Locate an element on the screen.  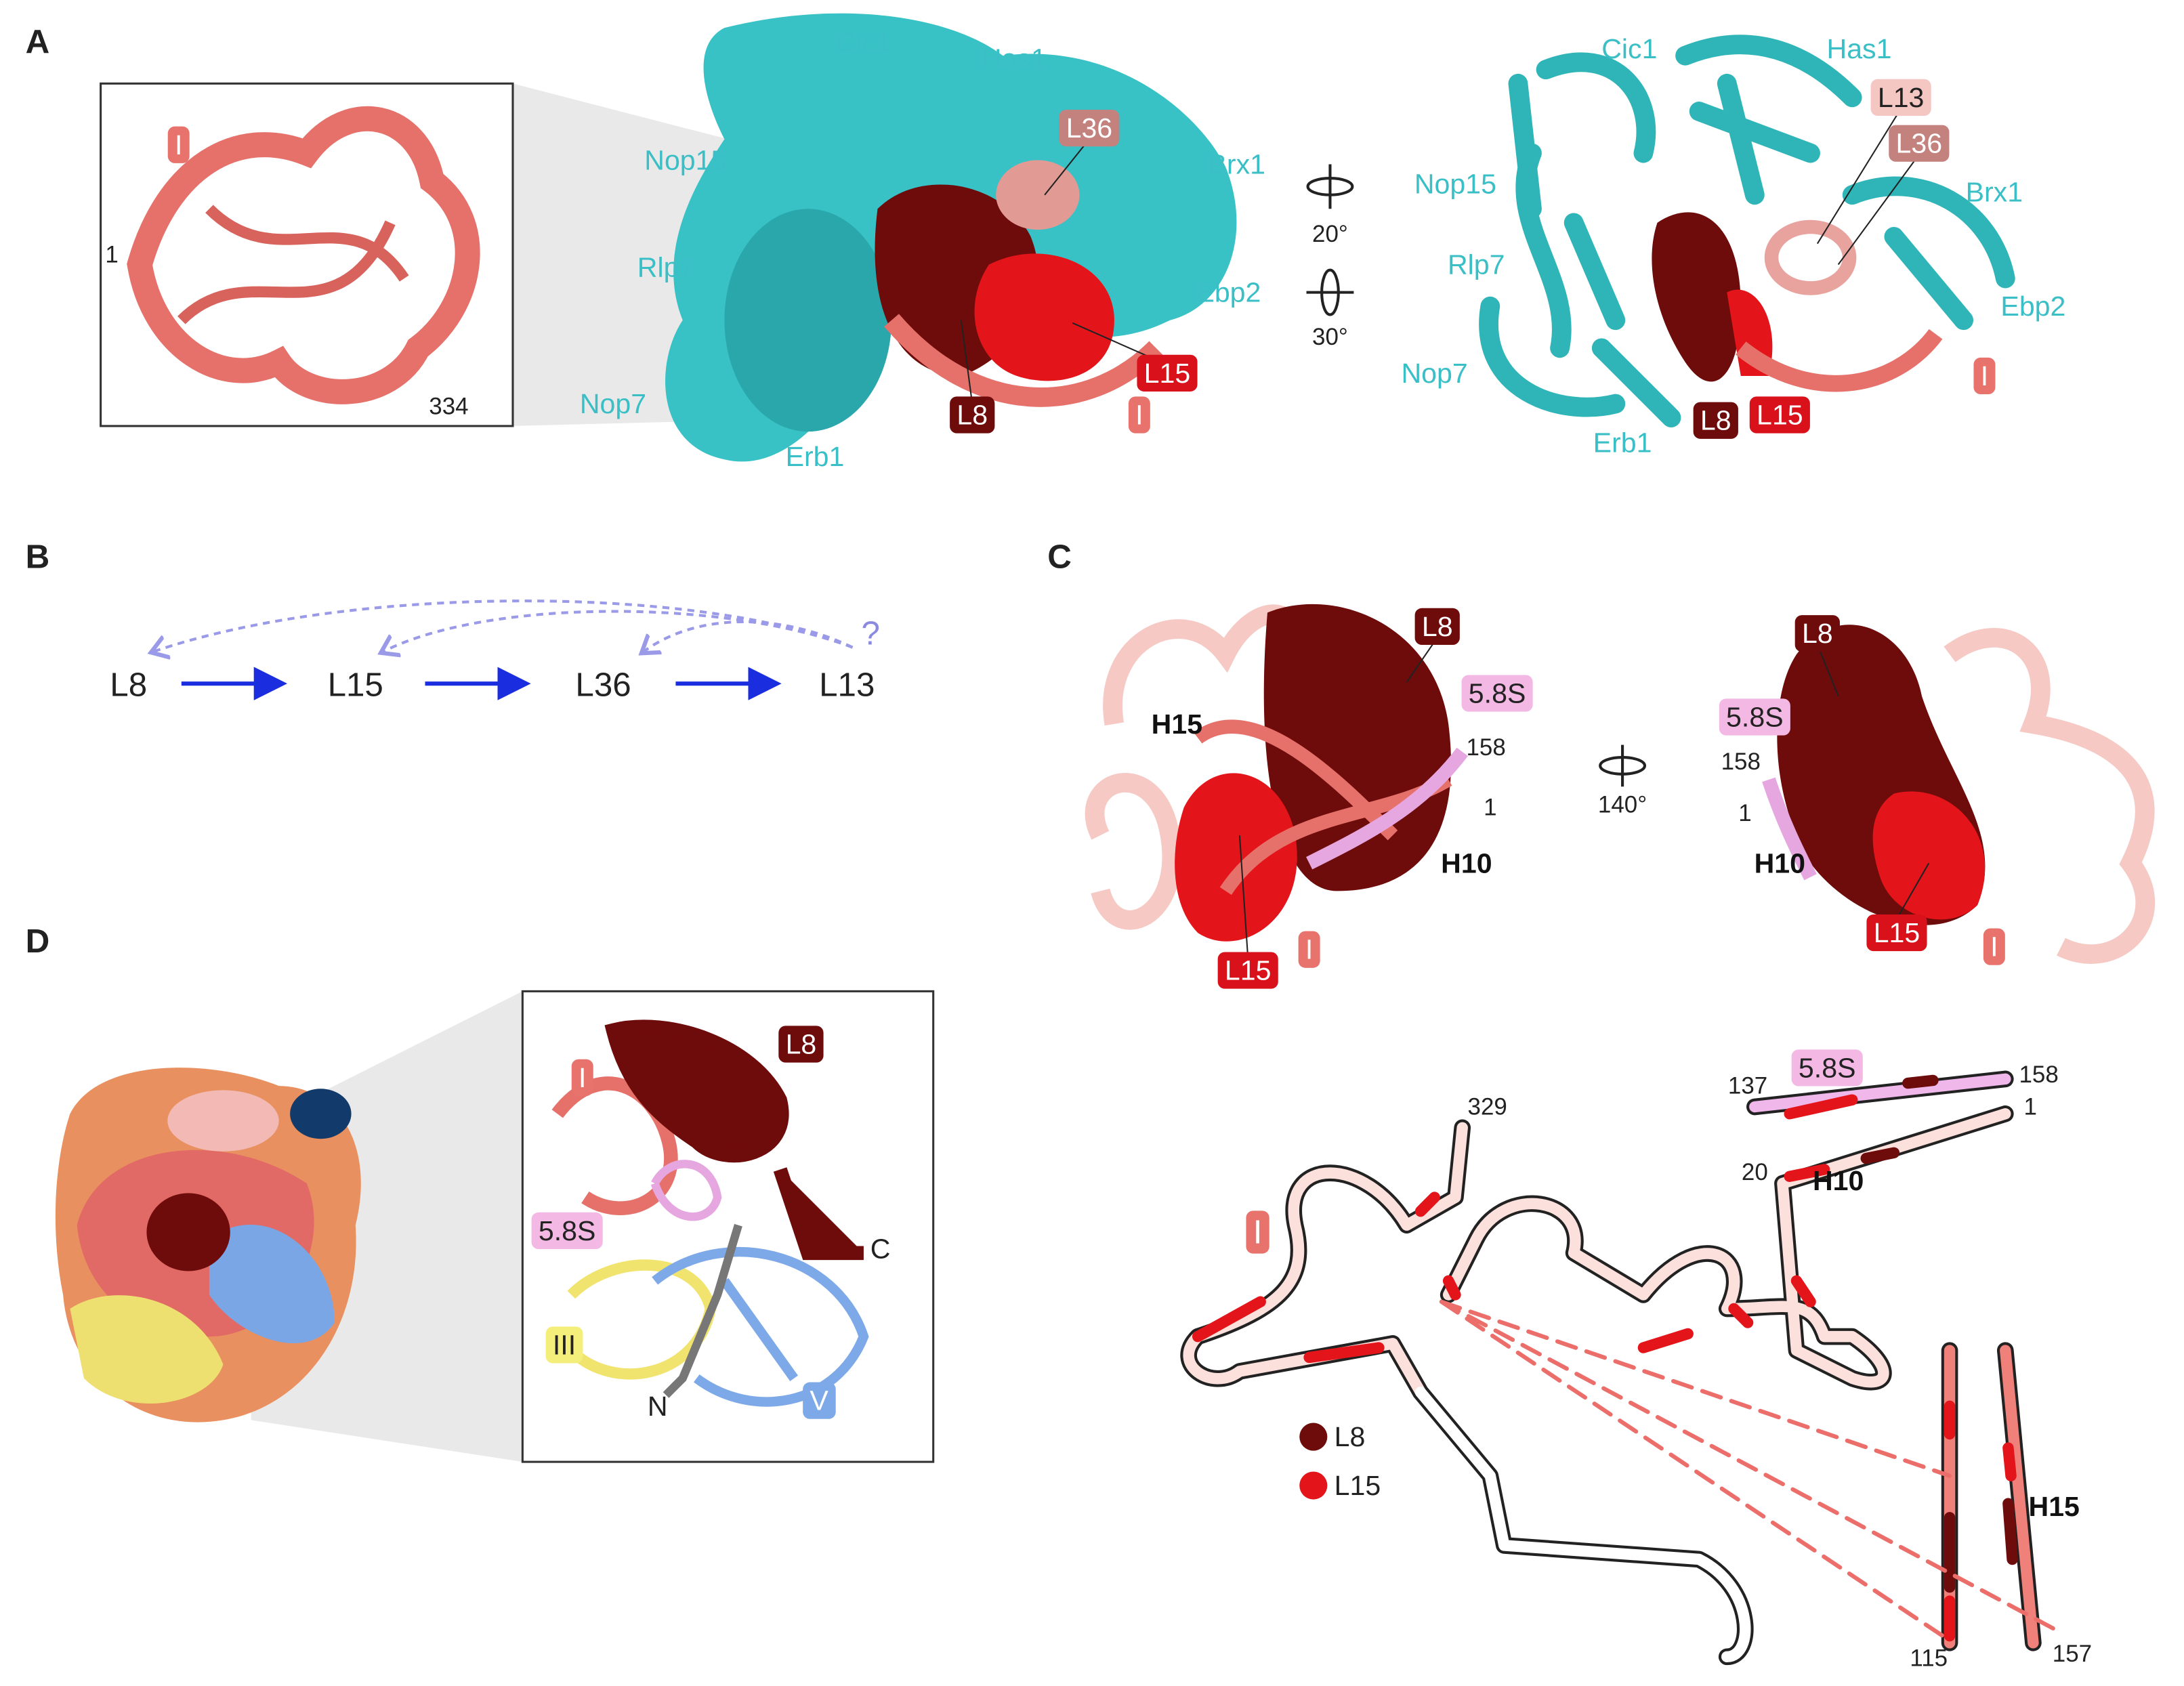
backbone-5-8s is located at coordinates (1880, 1093).